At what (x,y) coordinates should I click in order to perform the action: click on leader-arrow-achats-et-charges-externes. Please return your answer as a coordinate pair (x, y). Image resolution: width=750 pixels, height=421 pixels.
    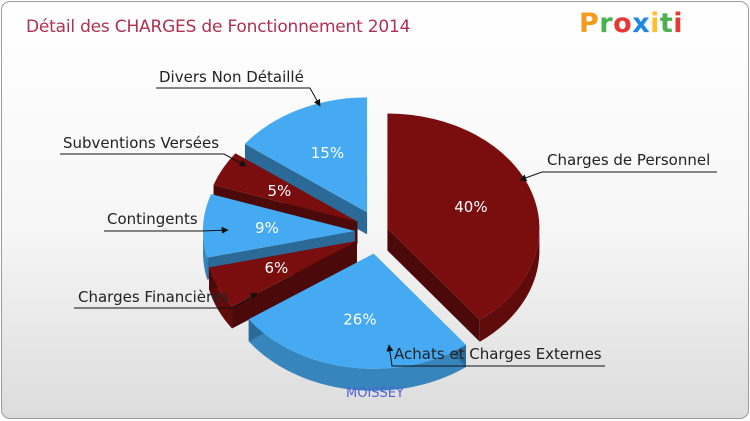
    Looking at the image, I should click on (495, 355).